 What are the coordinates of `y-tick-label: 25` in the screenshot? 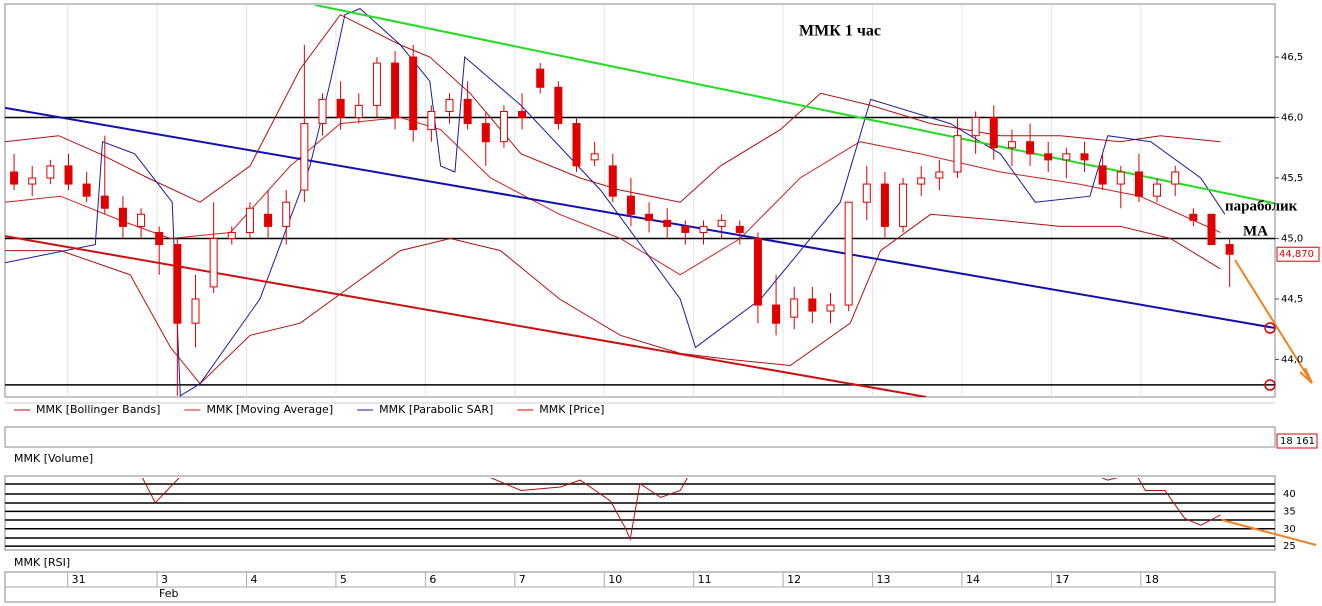 It's located at (1289, 546).